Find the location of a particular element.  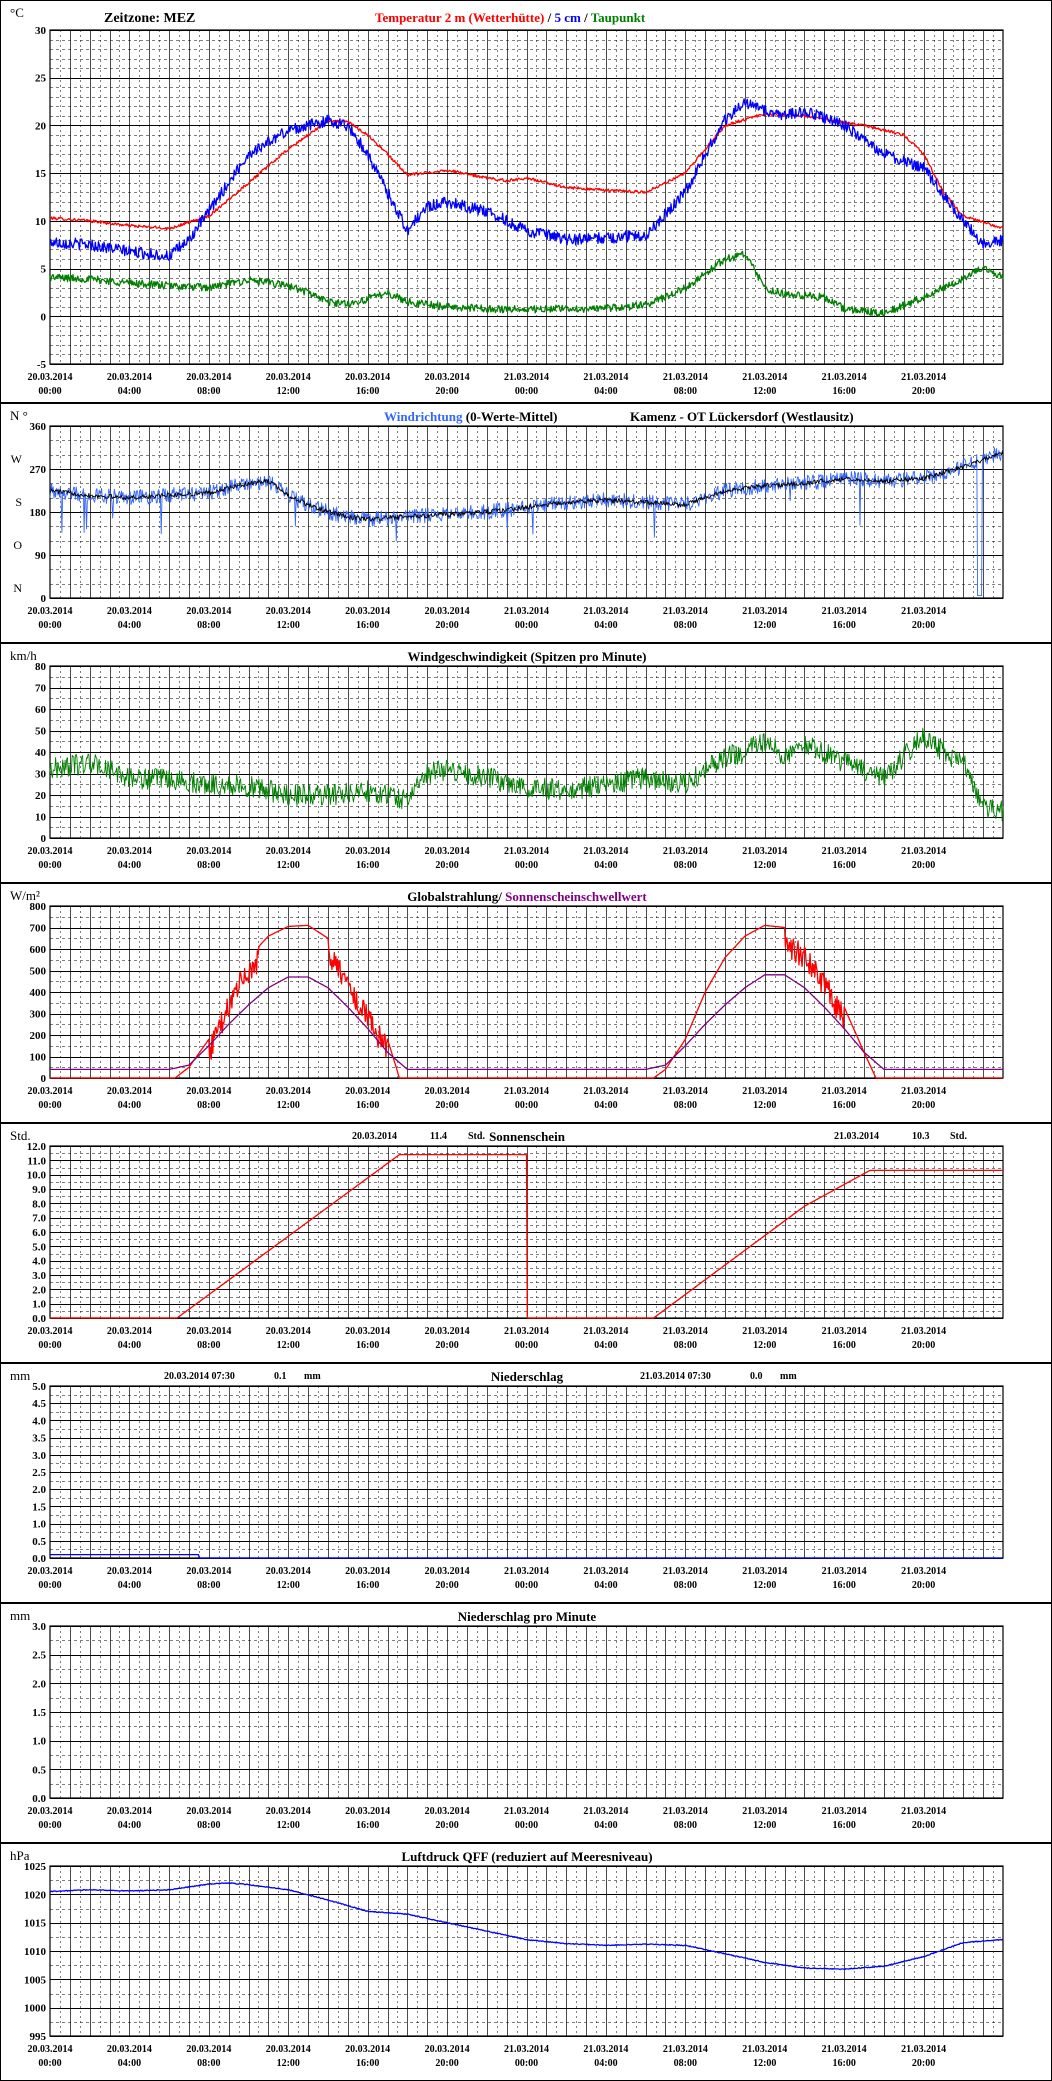

y-tick-label: 180 is located at coordinates (38, 513).